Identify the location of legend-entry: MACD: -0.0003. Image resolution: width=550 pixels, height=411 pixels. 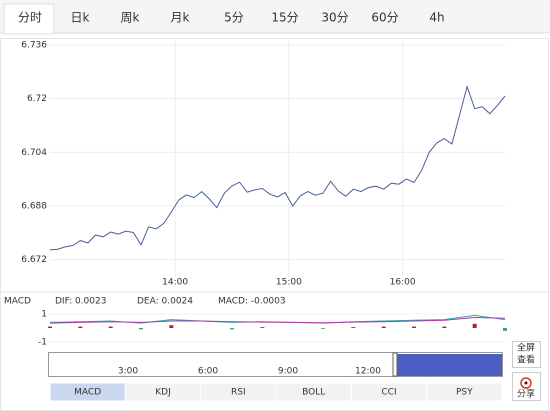
(252, 302).